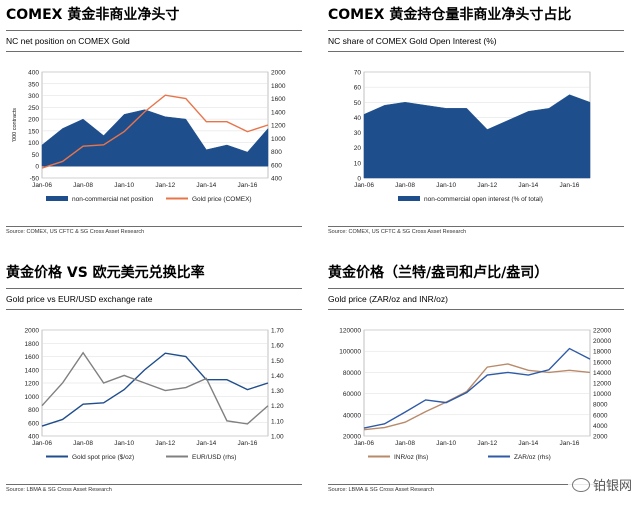 The height and width of the screenshot is (505, 640). I want to click on y-right-tick-label: 22000, so click(602, 331).